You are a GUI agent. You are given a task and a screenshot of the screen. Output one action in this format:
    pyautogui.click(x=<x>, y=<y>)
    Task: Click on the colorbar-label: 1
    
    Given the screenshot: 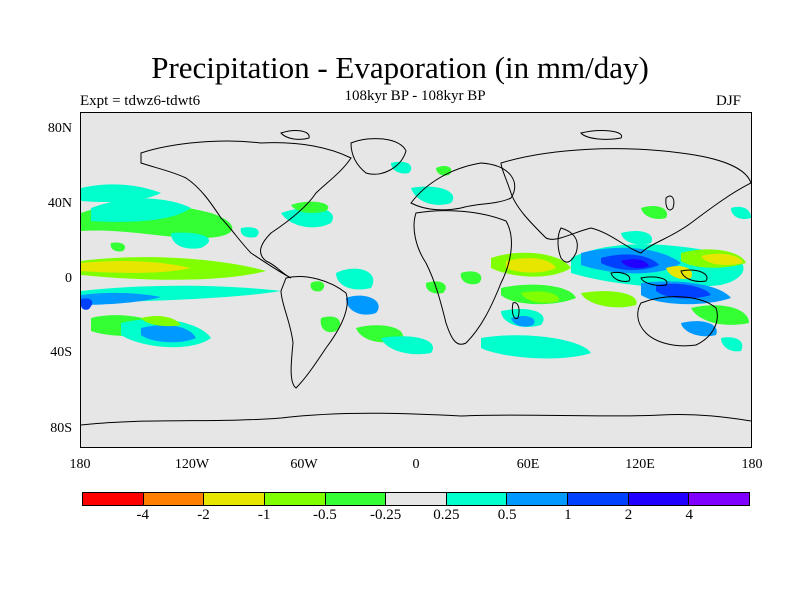 What is the action you would take?
    pyautogui.click(x=568, y=515)
    